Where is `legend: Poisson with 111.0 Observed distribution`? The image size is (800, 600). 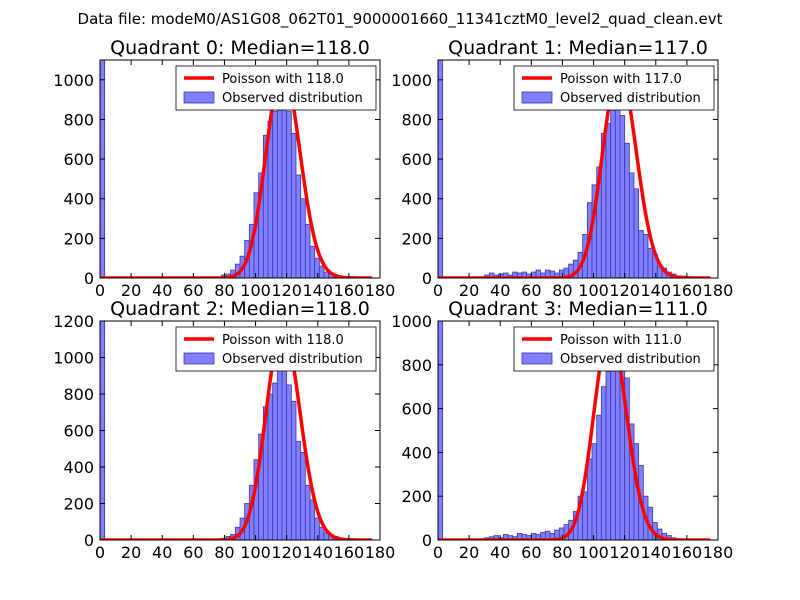
legend: Poisson with 111.0 Observed distribution is located at coordinates (614, 349).